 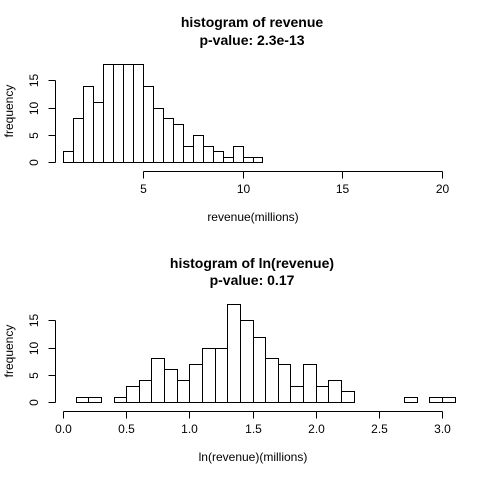 What do you see at coordinates (251, 40) in the screenshot?
I see `chart-subtitle: p-value: 2.3e-13` at bounding box center [251, 40].